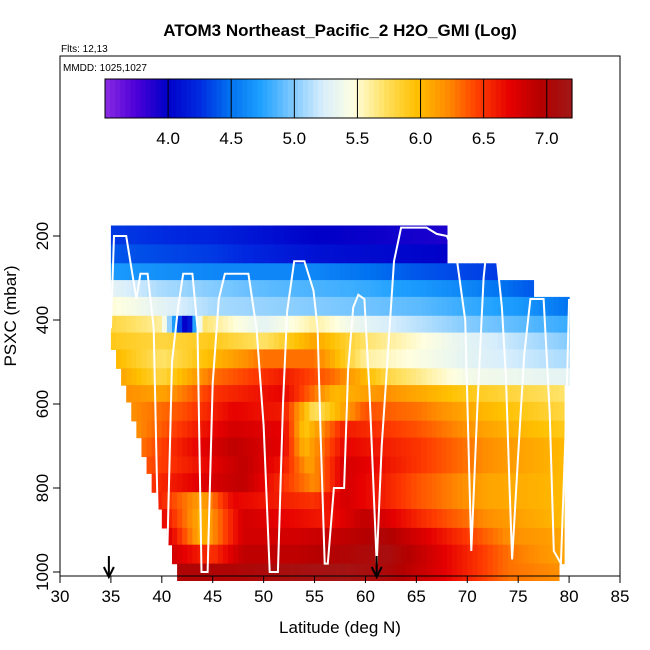 The image size is (650, 650). Describe the element at coordinates (547, 138) in the screenshot. I see `colorbar-tick-label: 7.0` at that location.